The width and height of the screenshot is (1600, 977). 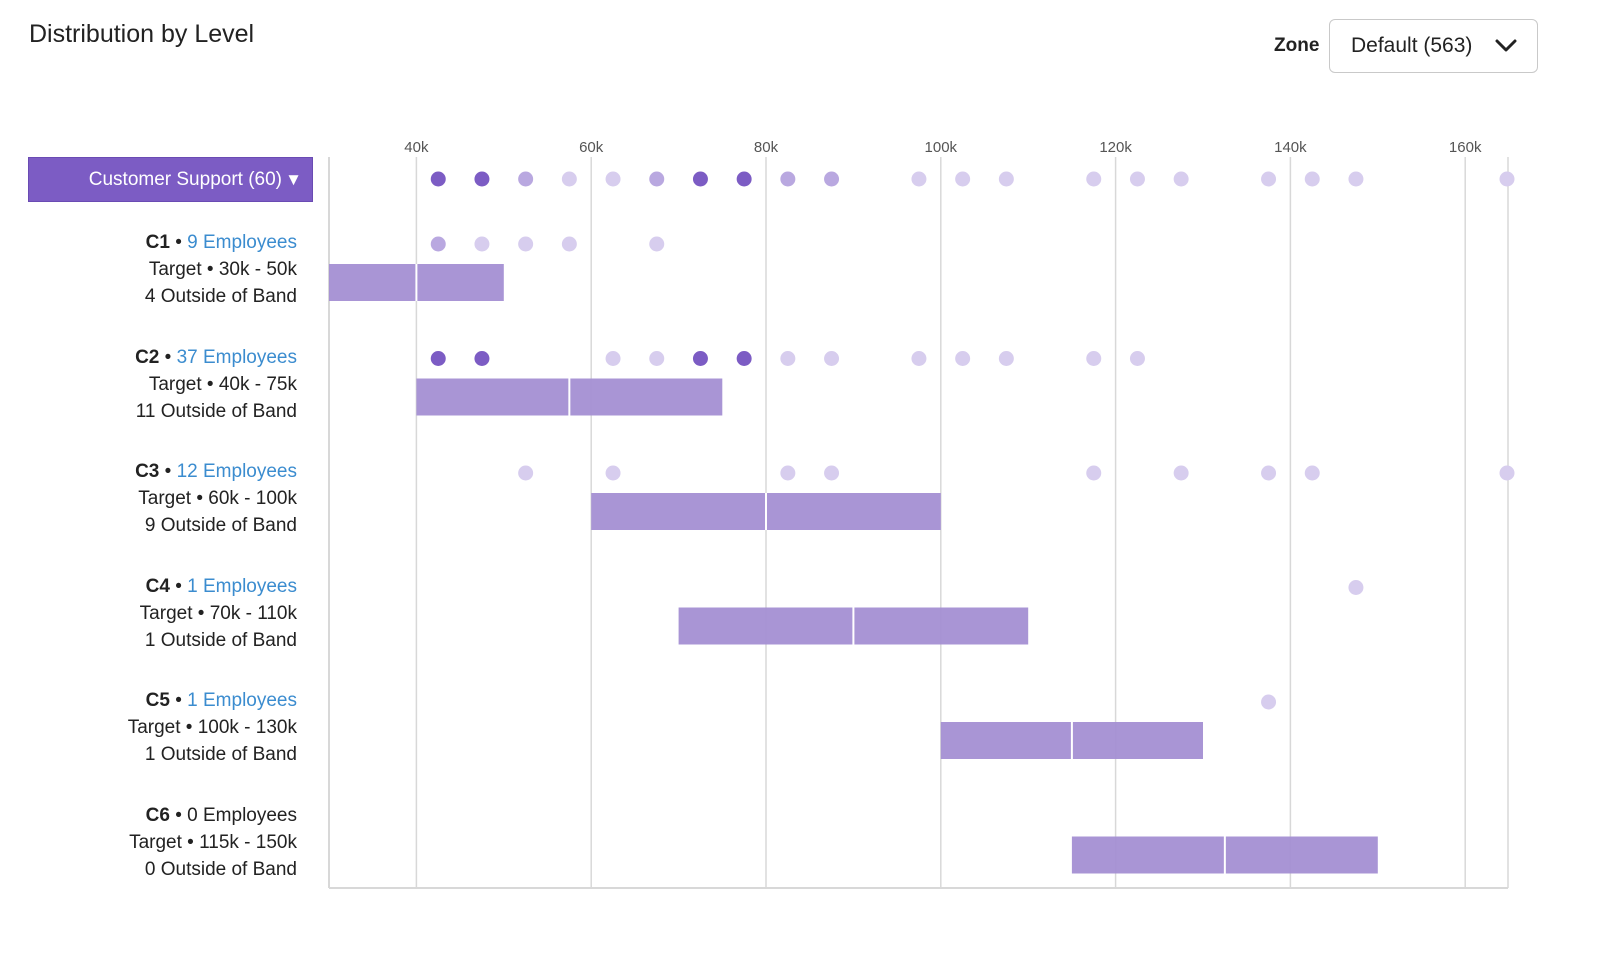 I want to click on target-range: Target • 70k - 110k, so click(x=218, y=613).